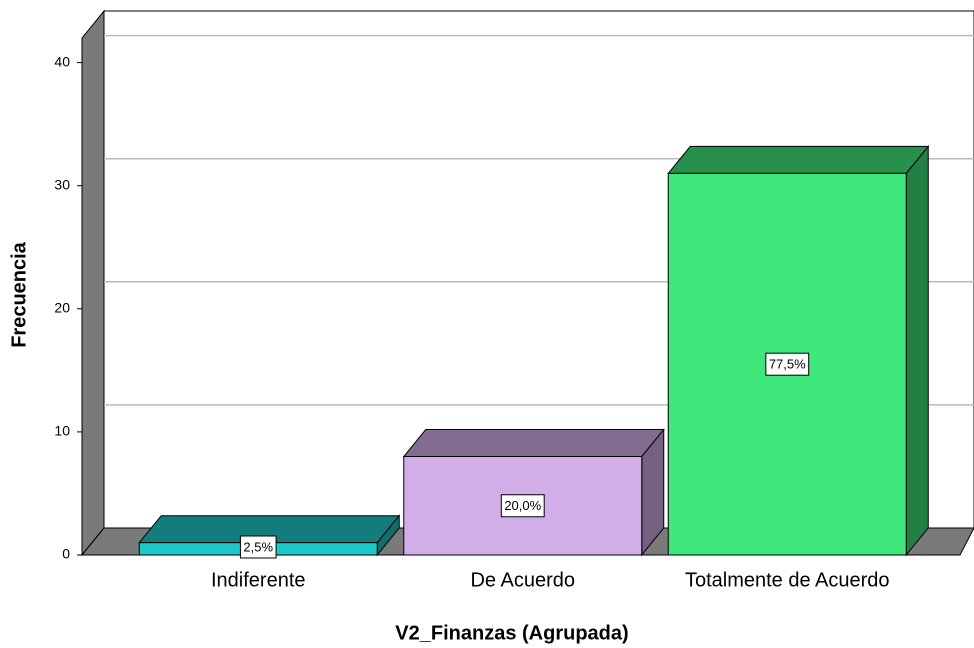 This screenshot has height=648, width=974. I want to click on value-label: 77,5%, so click(787, 364).